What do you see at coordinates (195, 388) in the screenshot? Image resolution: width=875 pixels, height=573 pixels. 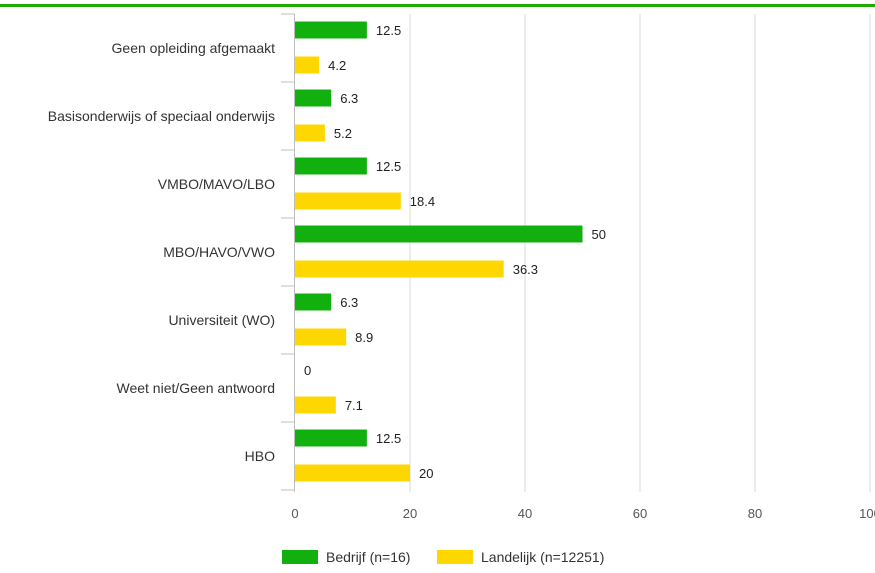 I see `category-label: Weet niet/Geen antwoord` at bounding box center [195, 388].